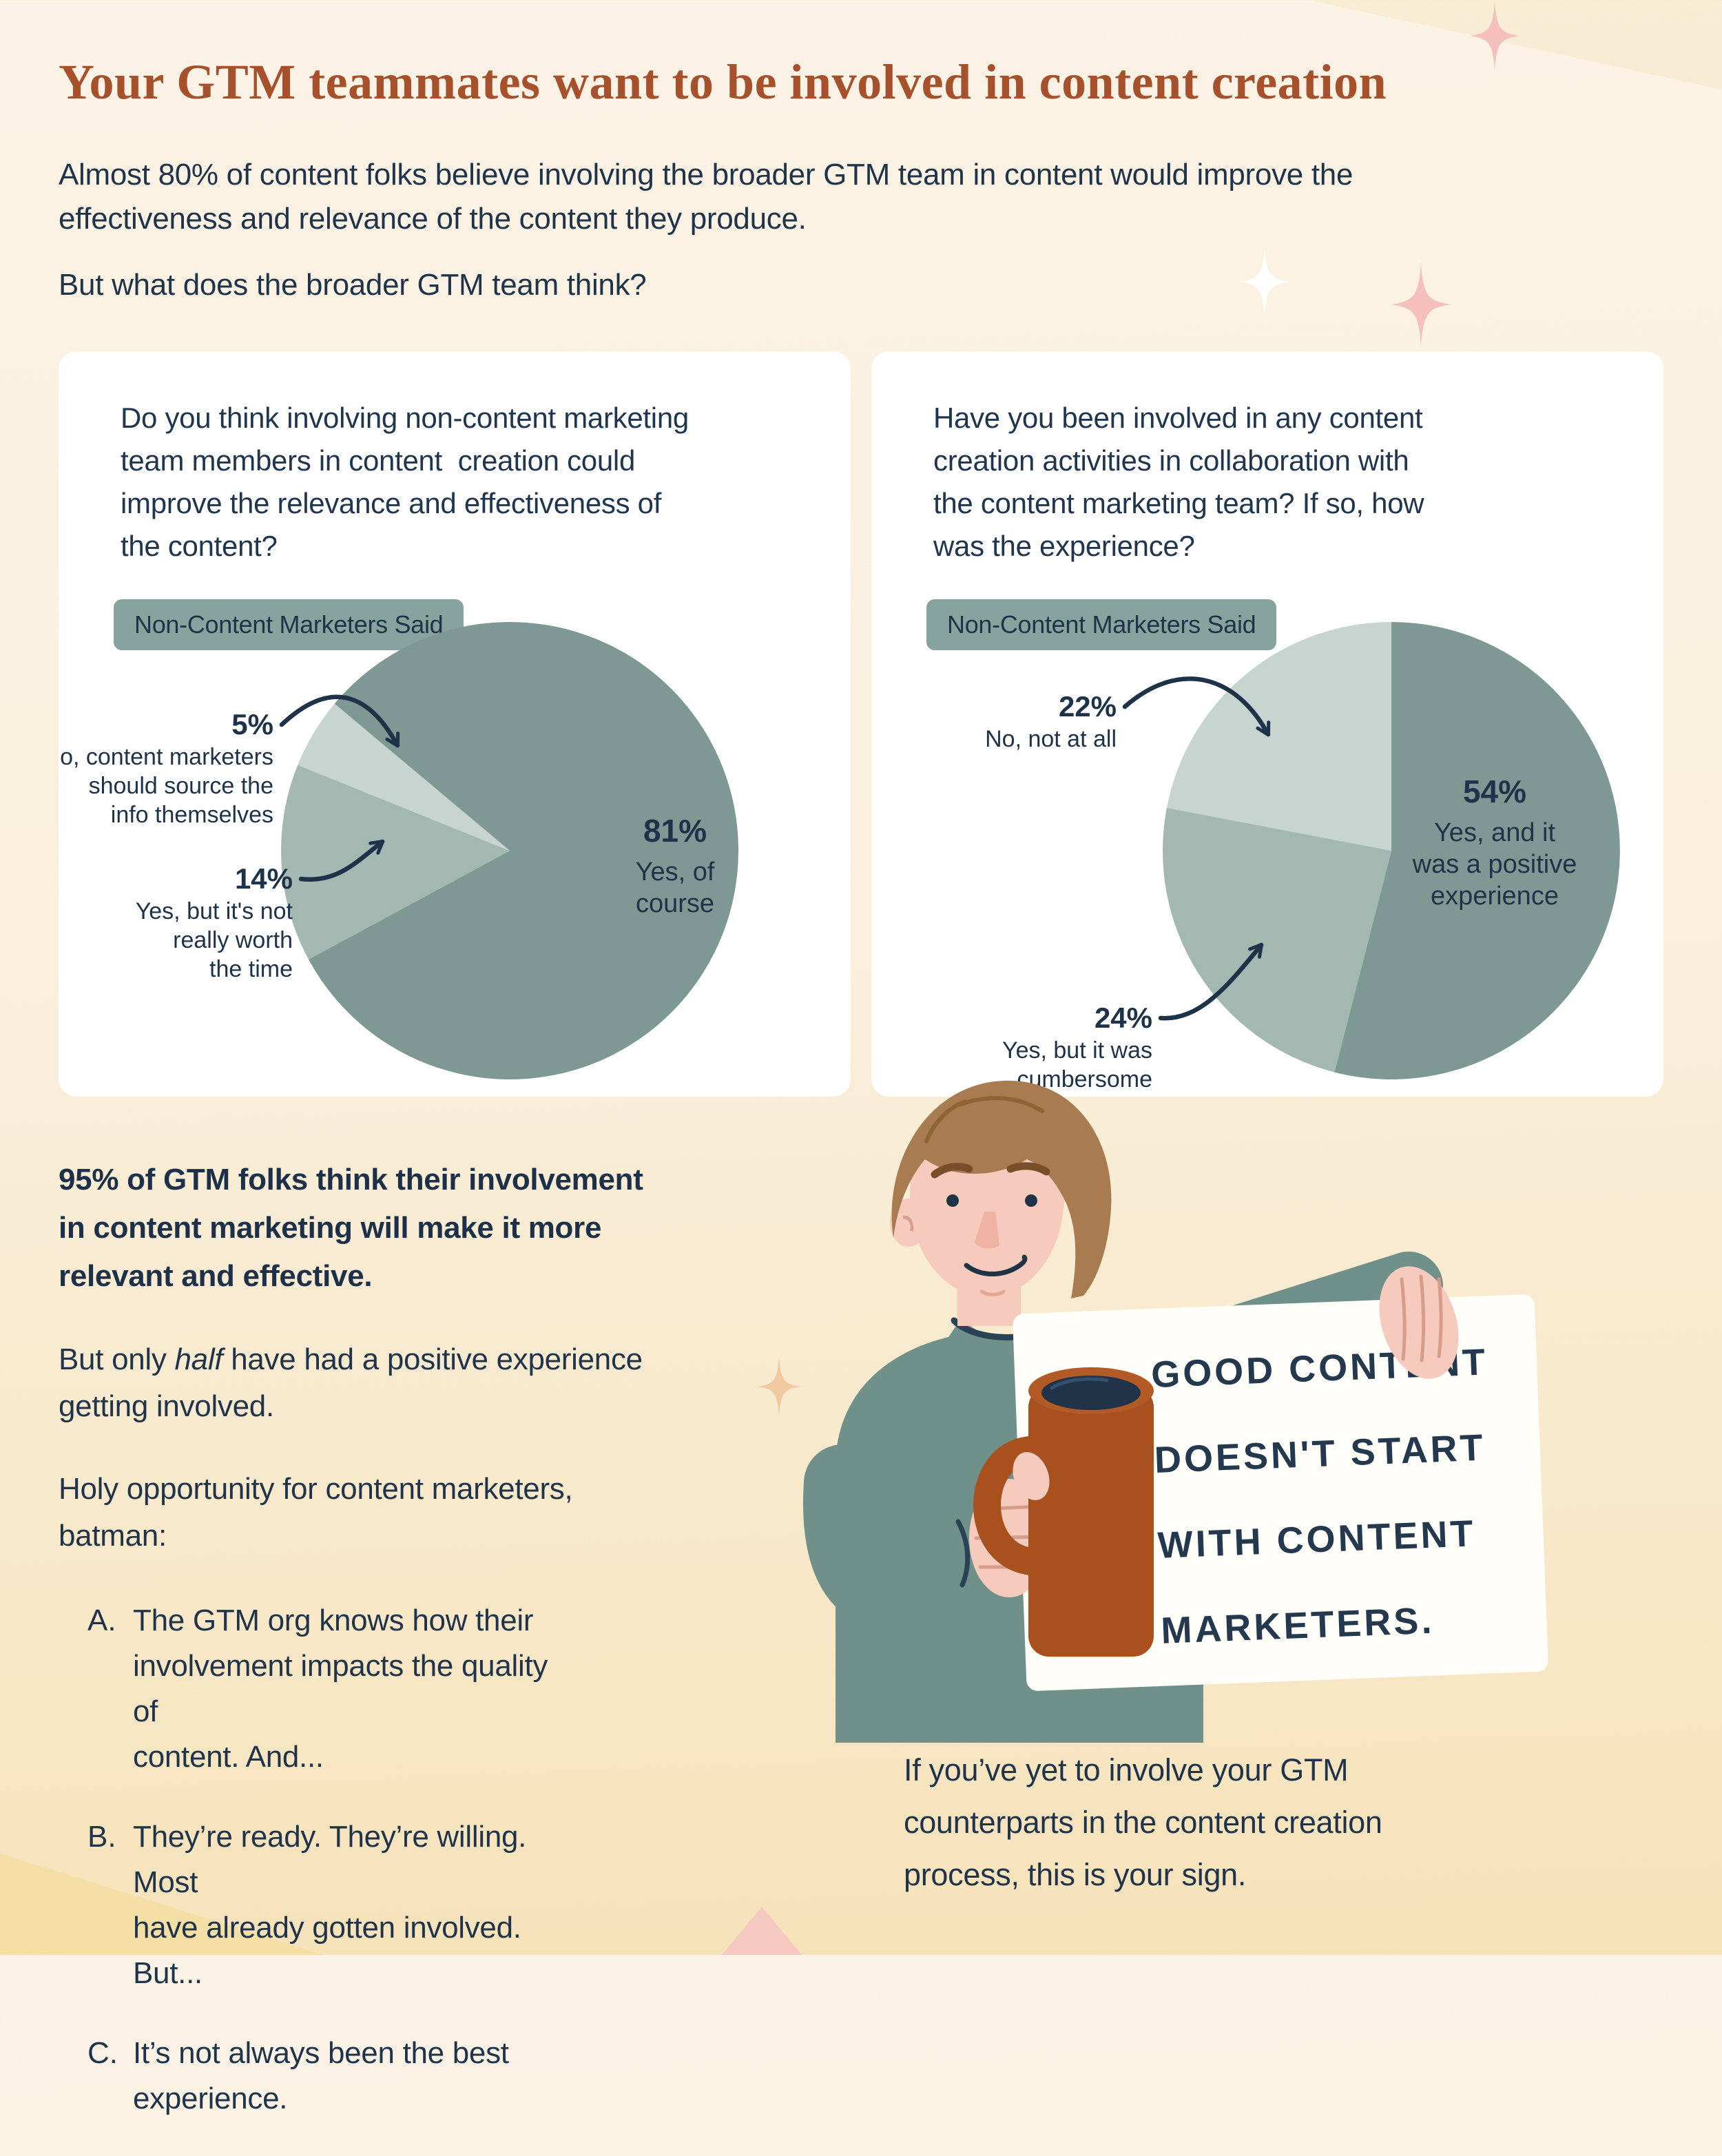 This screenshot has width=1722, height=2156. I want to click on list-letter: C., so click(102, 2053).